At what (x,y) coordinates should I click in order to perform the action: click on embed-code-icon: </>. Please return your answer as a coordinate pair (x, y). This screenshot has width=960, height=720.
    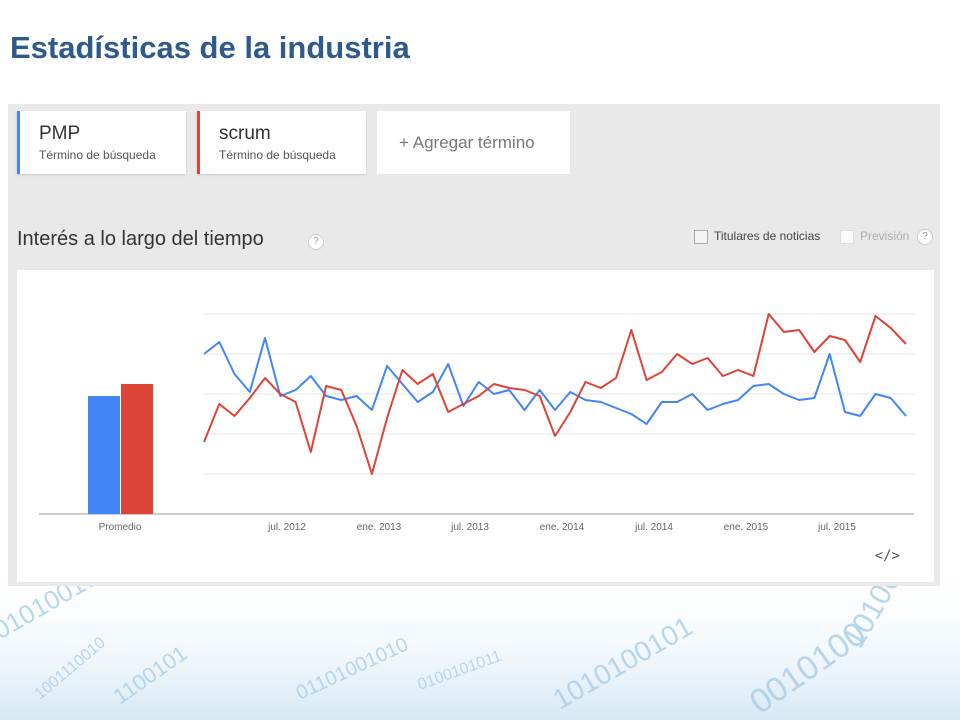
    Looking at the image, I should click on (887, 556).